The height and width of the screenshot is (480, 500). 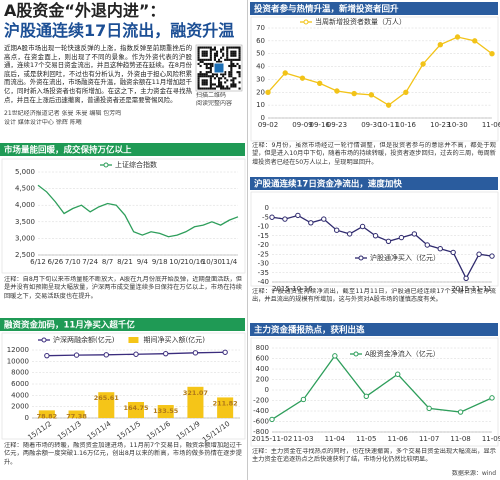 I want to click on legend-swatch, so click(x=133, y=340).